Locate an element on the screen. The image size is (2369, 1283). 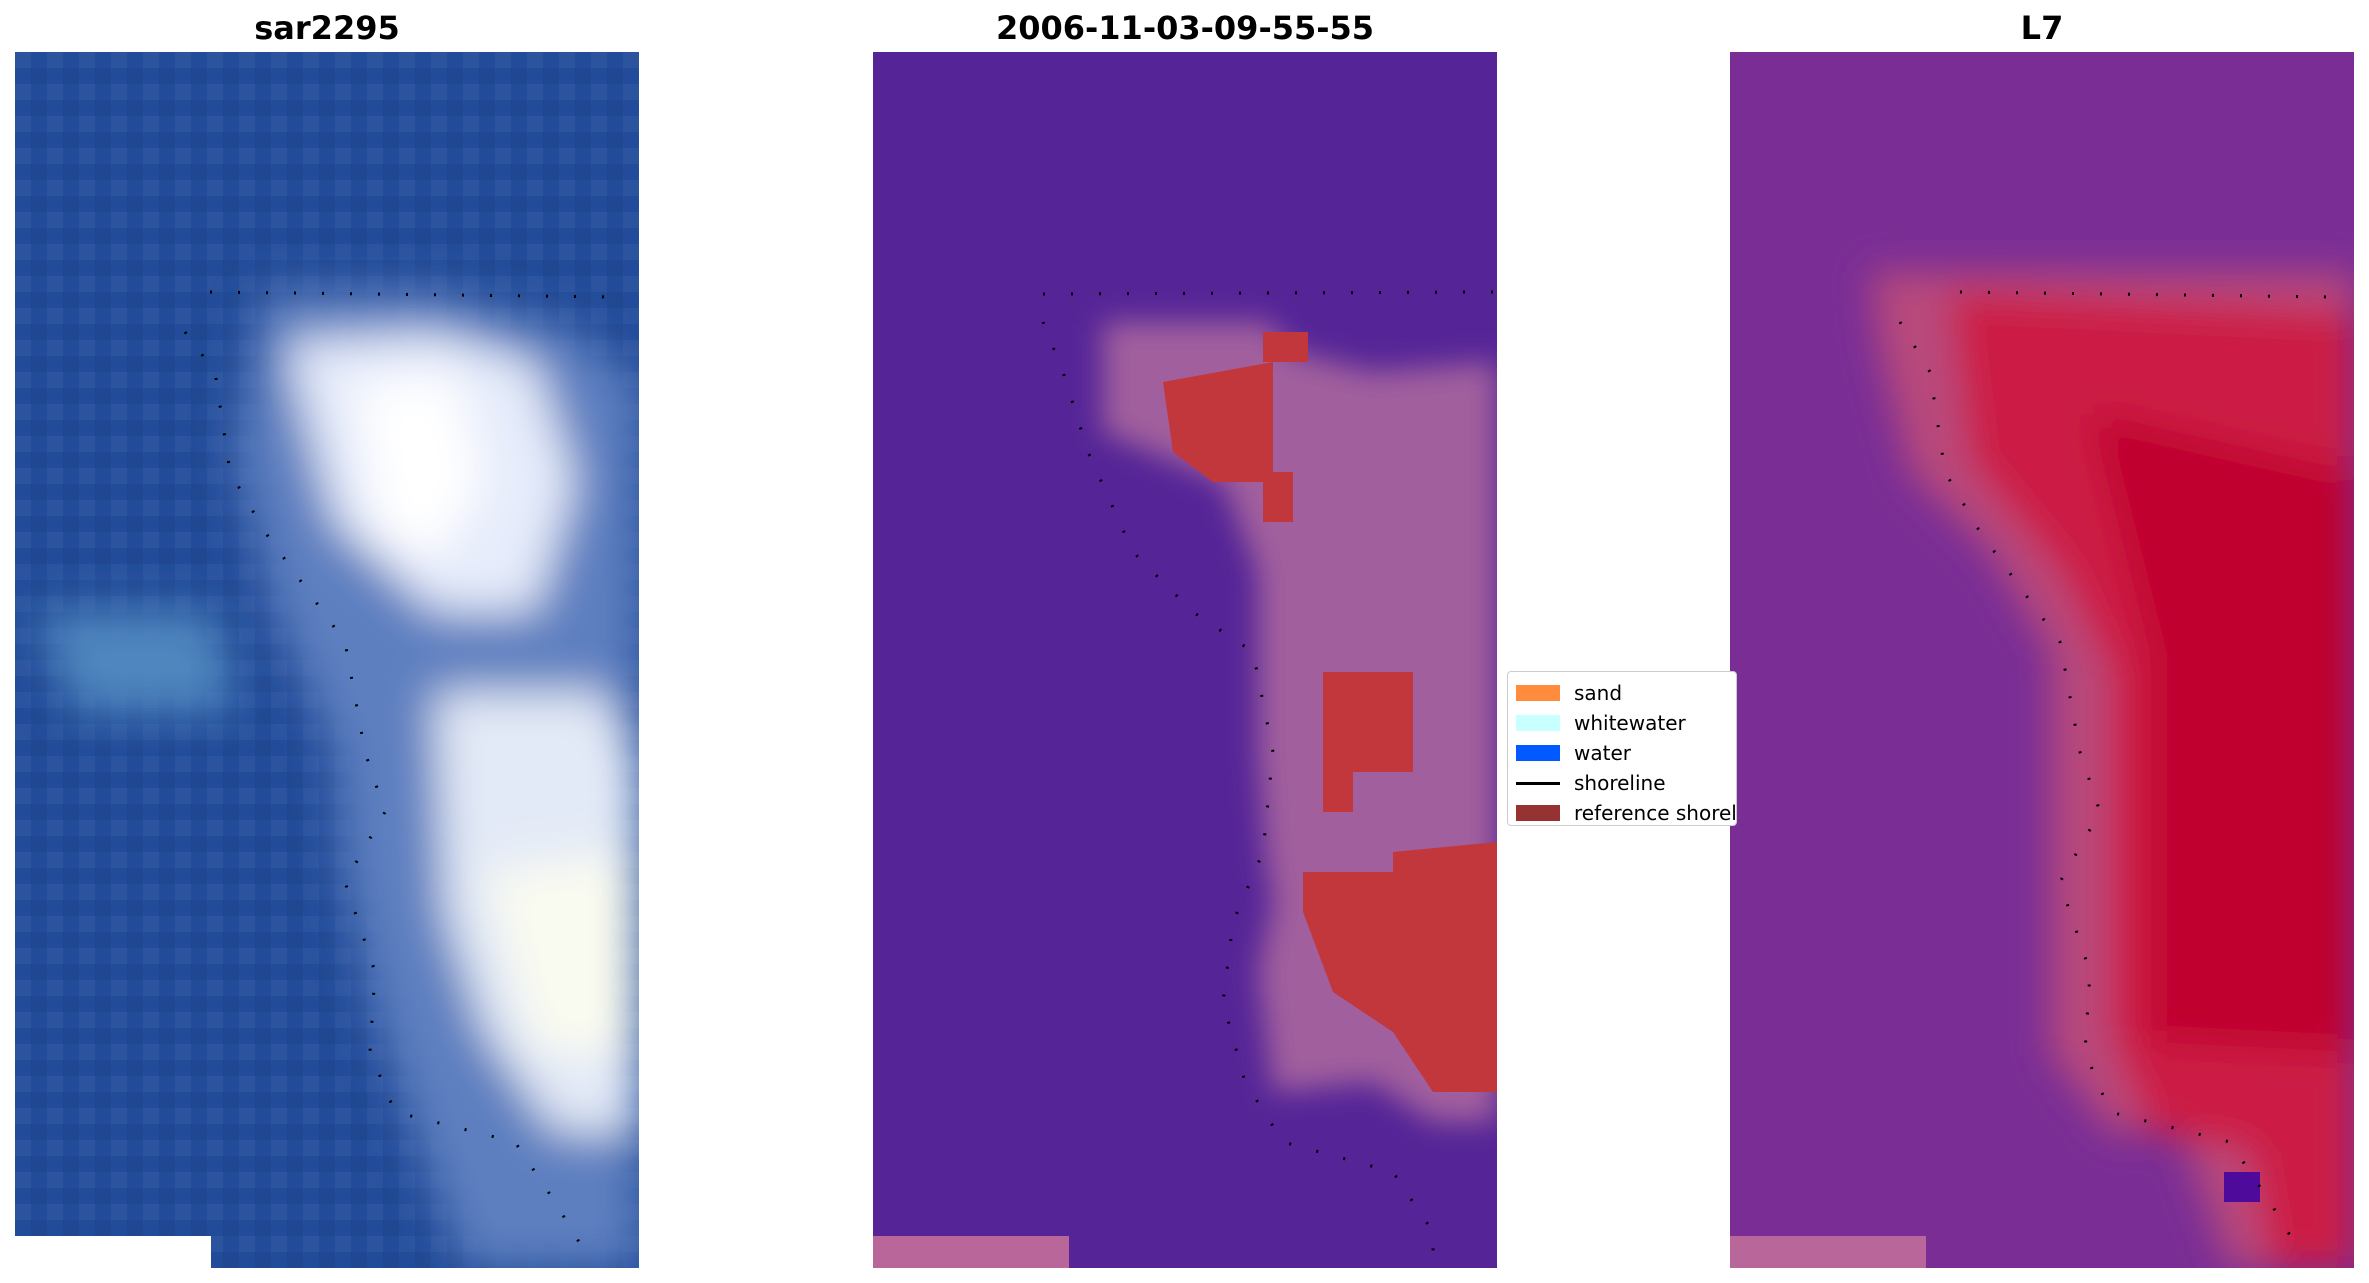
legend-label: shoreline is located at coordinates (1620, 783).